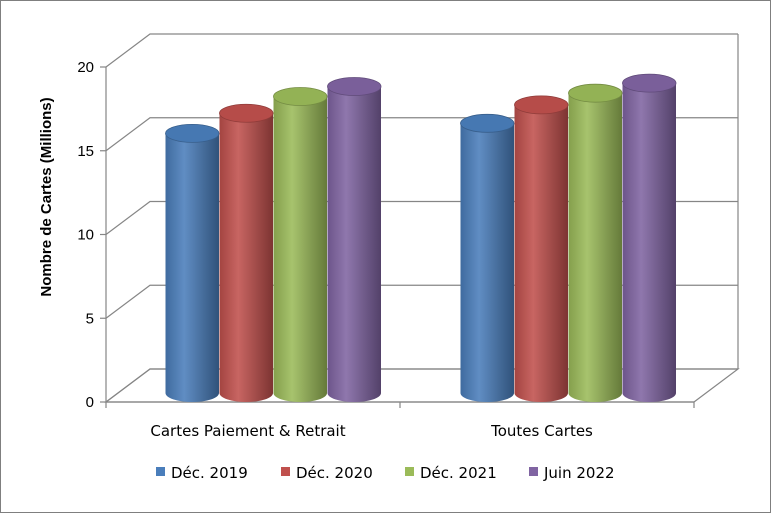 The image size is (771, 513). I want to click on y-tick-label: 15, so click(85, 151).